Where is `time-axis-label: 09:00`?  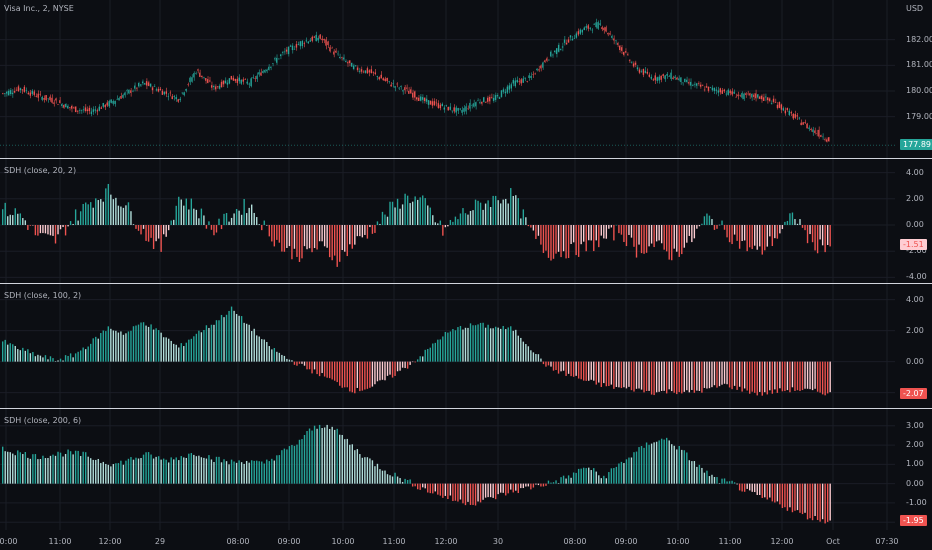
time-axis-label: 09:00 is located at coordinates (289, 541).